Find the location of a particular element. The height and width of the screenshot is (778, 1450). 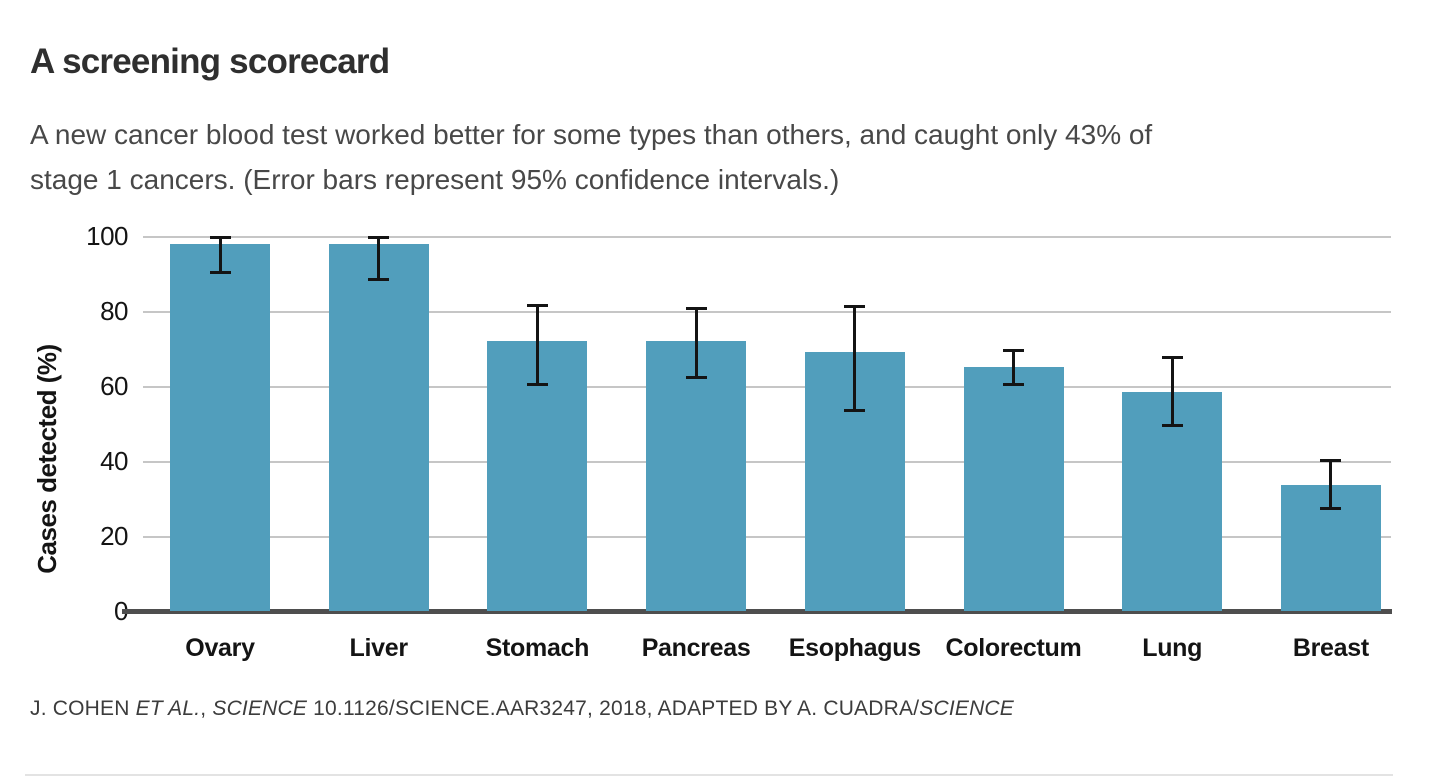

source-segment-3: SCIENCE is located at coordinates (260, 708).